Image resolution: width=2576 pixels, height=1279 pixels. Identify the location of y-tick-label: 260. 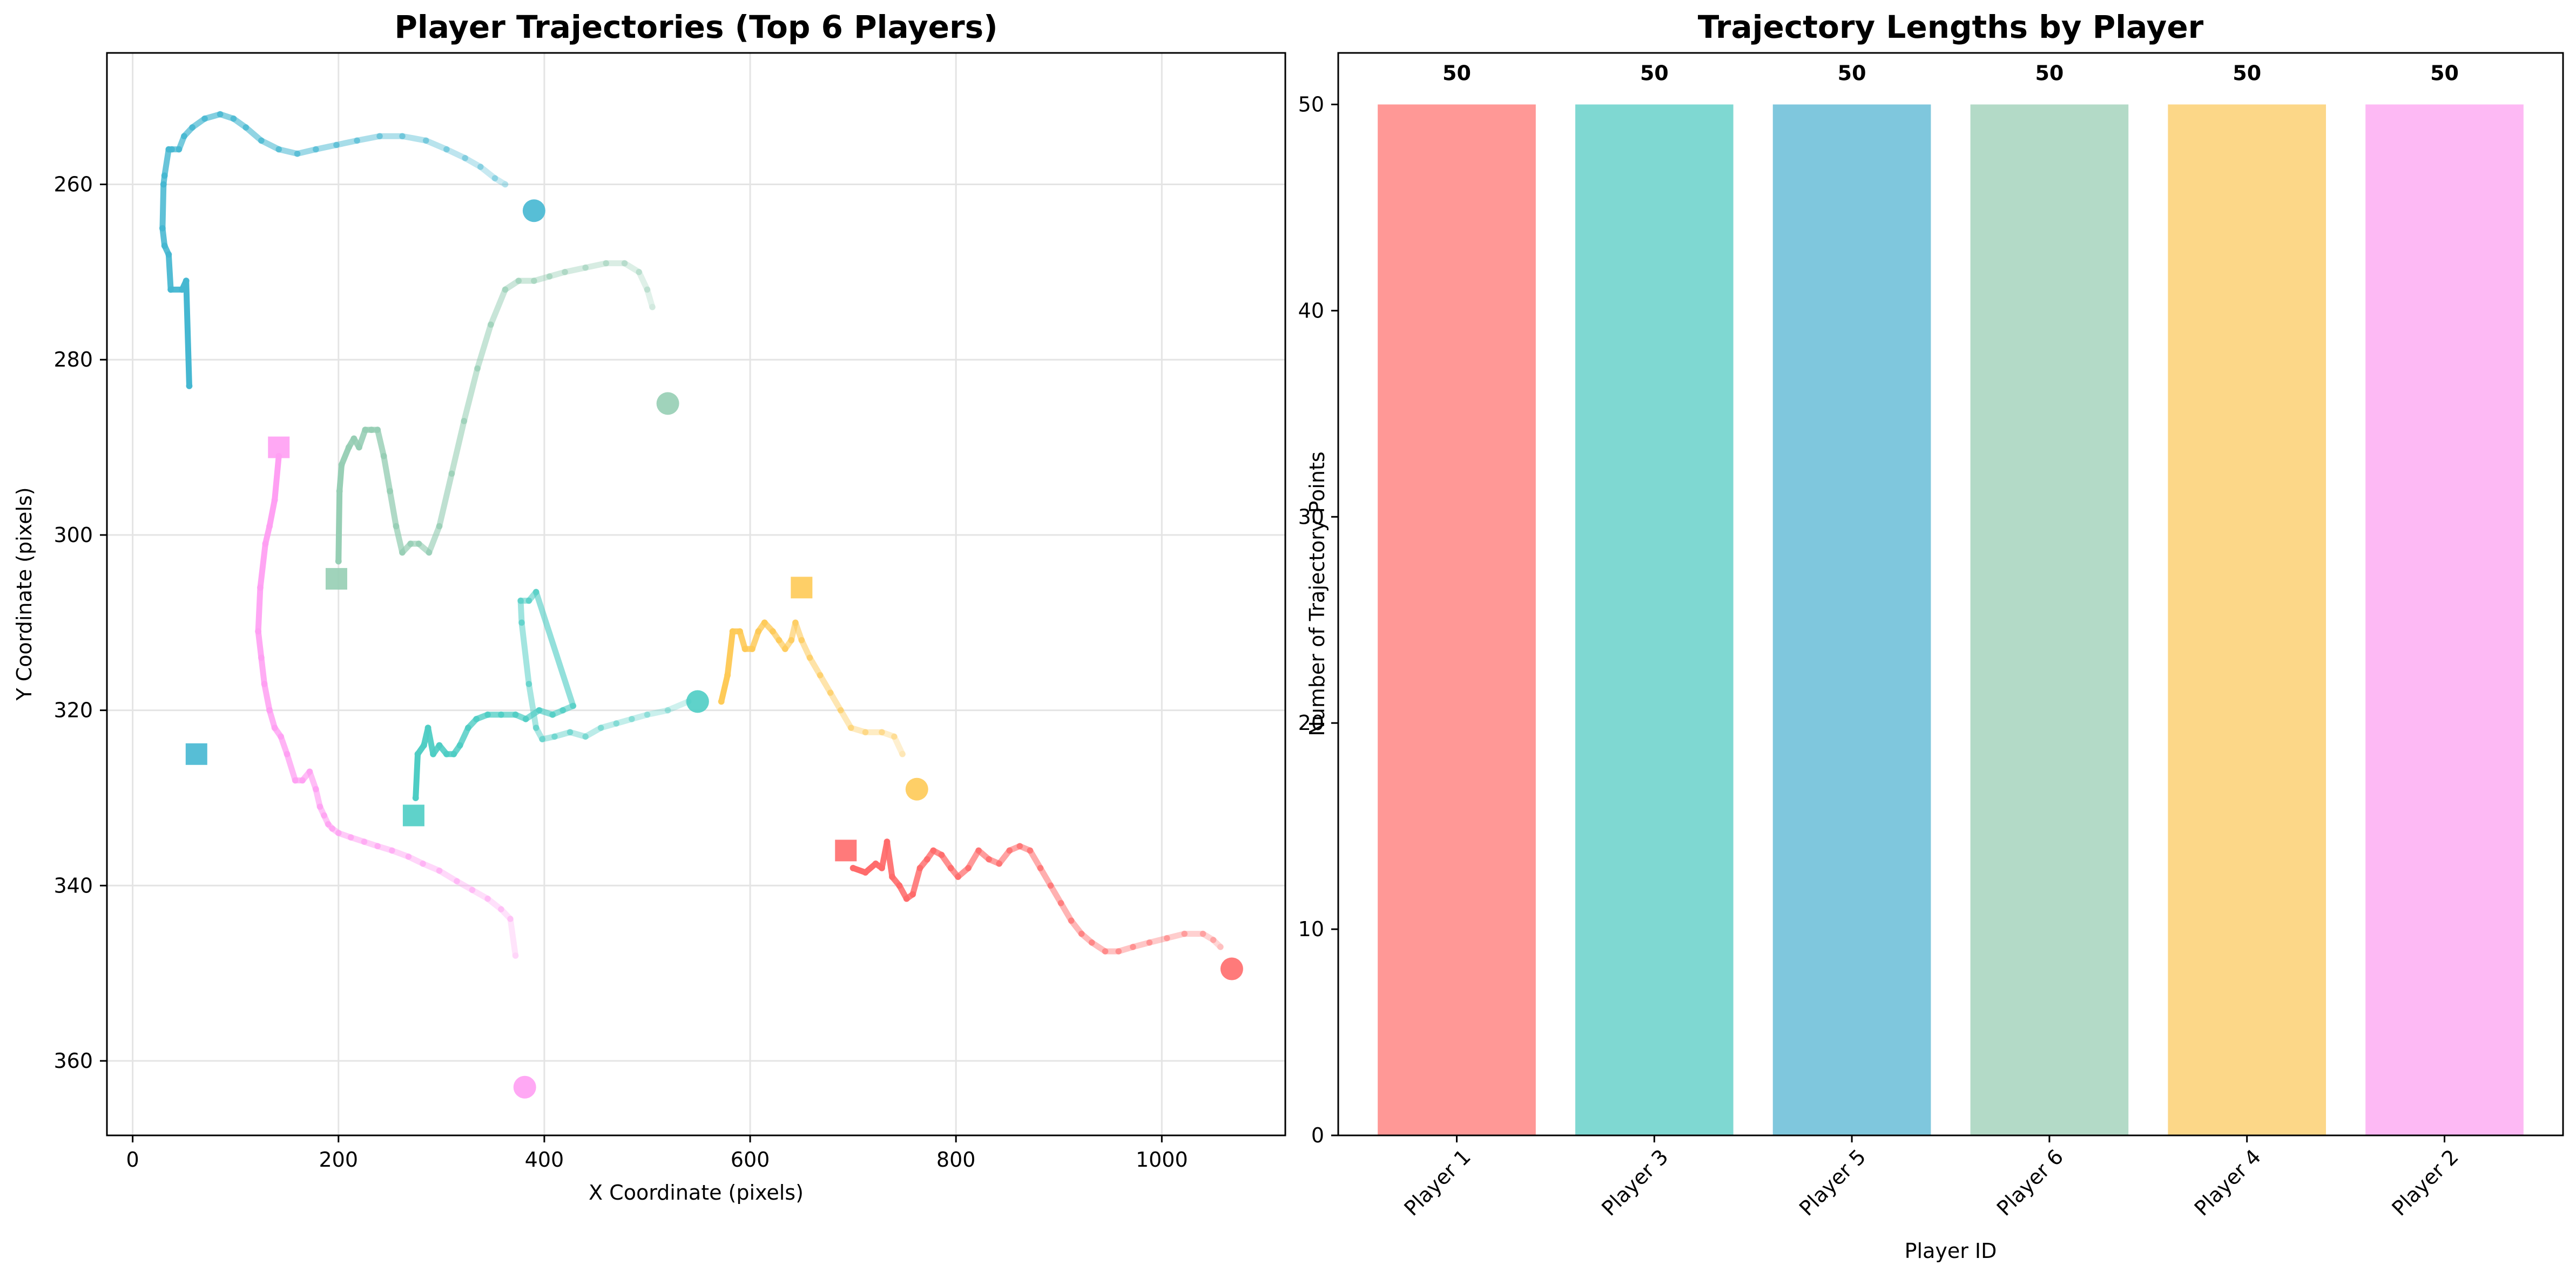
(73, 185).